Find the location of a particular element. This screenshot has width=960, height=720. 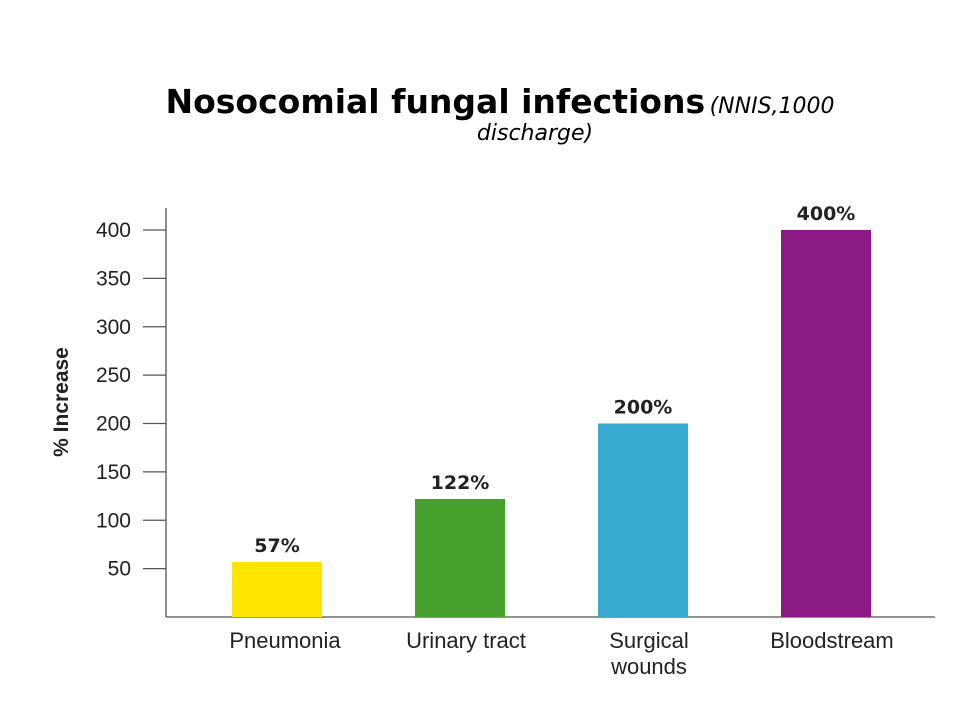

y-tick-label: 50 is located at coordinates (119, 569).